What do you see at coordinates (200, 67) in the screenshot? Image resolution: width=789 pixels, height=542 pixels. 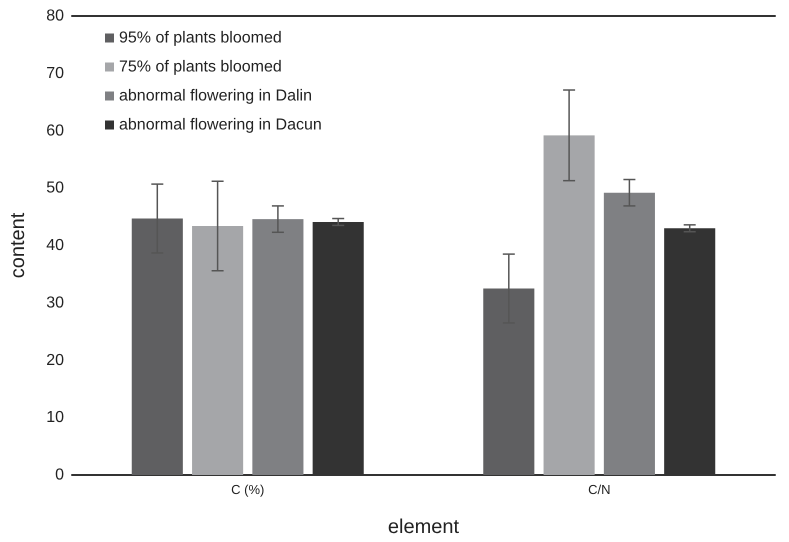 I see `legend-label: 75% of plants bloomed` at bounding box center [200, 67].